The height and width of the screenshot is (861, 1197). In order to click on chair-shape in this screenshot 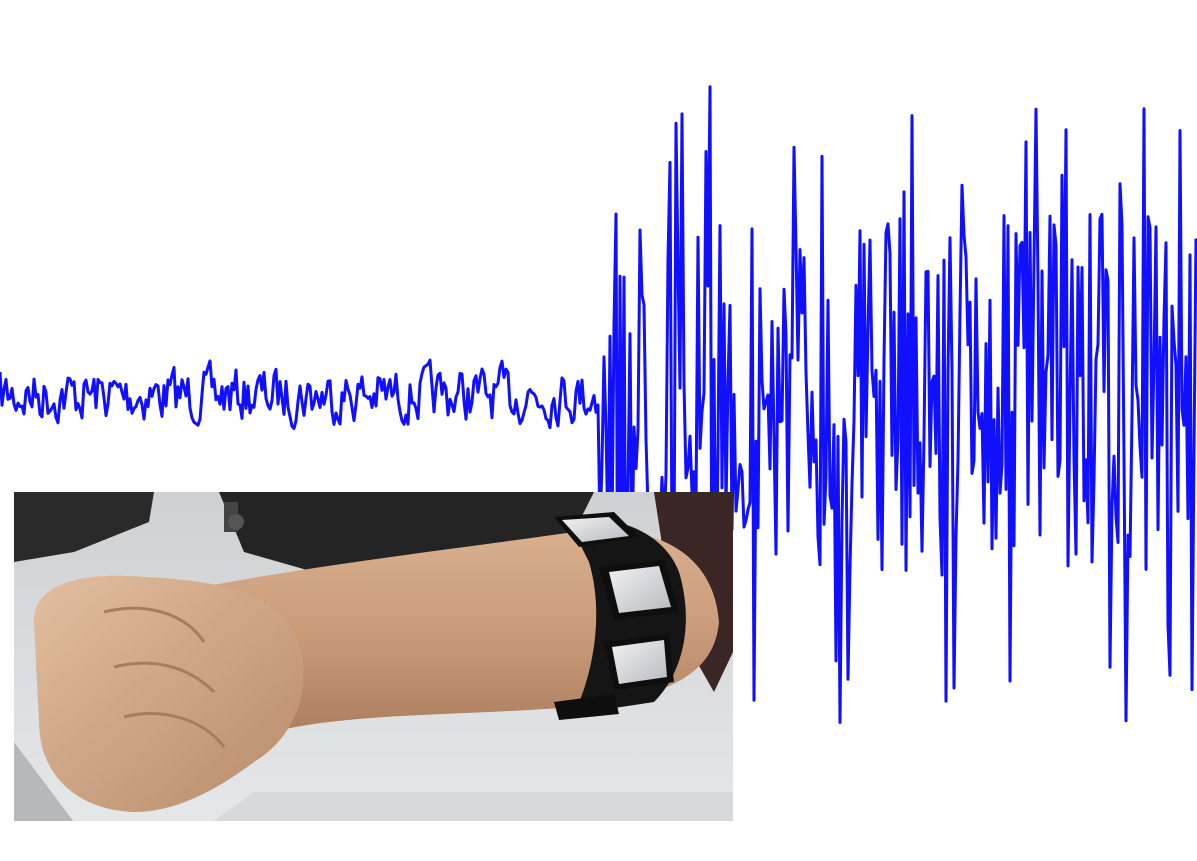, I will do `click(84, 527)`.